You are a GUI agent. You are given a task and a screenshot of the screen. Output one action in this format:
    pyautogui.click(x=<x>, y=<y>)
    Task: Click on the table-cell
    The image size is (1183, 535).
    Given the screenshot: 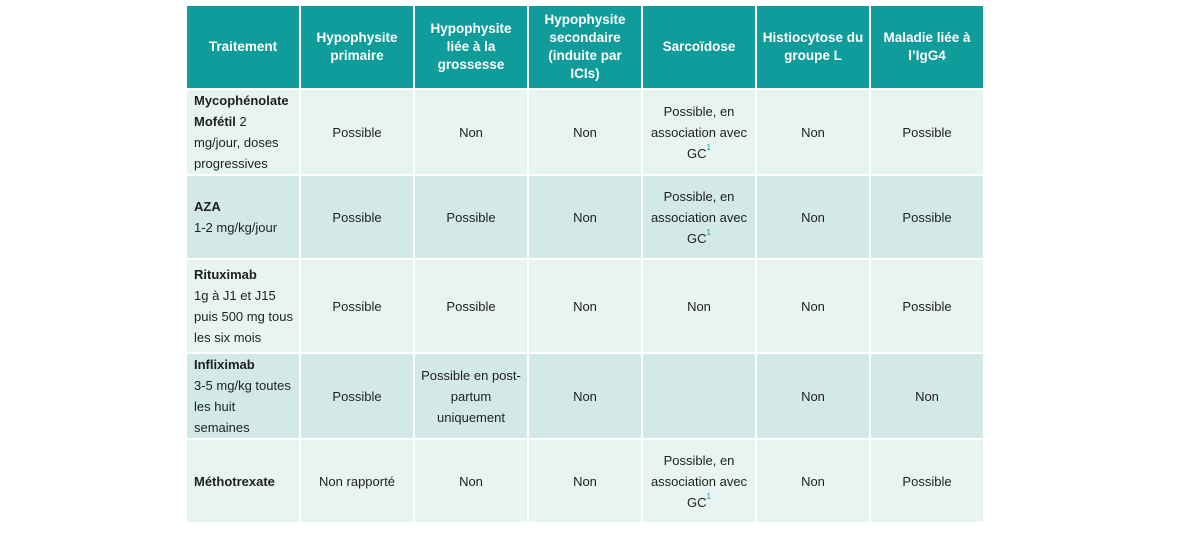 What is the action you would take?
    pyautogui.click(x=699, y=396)
    